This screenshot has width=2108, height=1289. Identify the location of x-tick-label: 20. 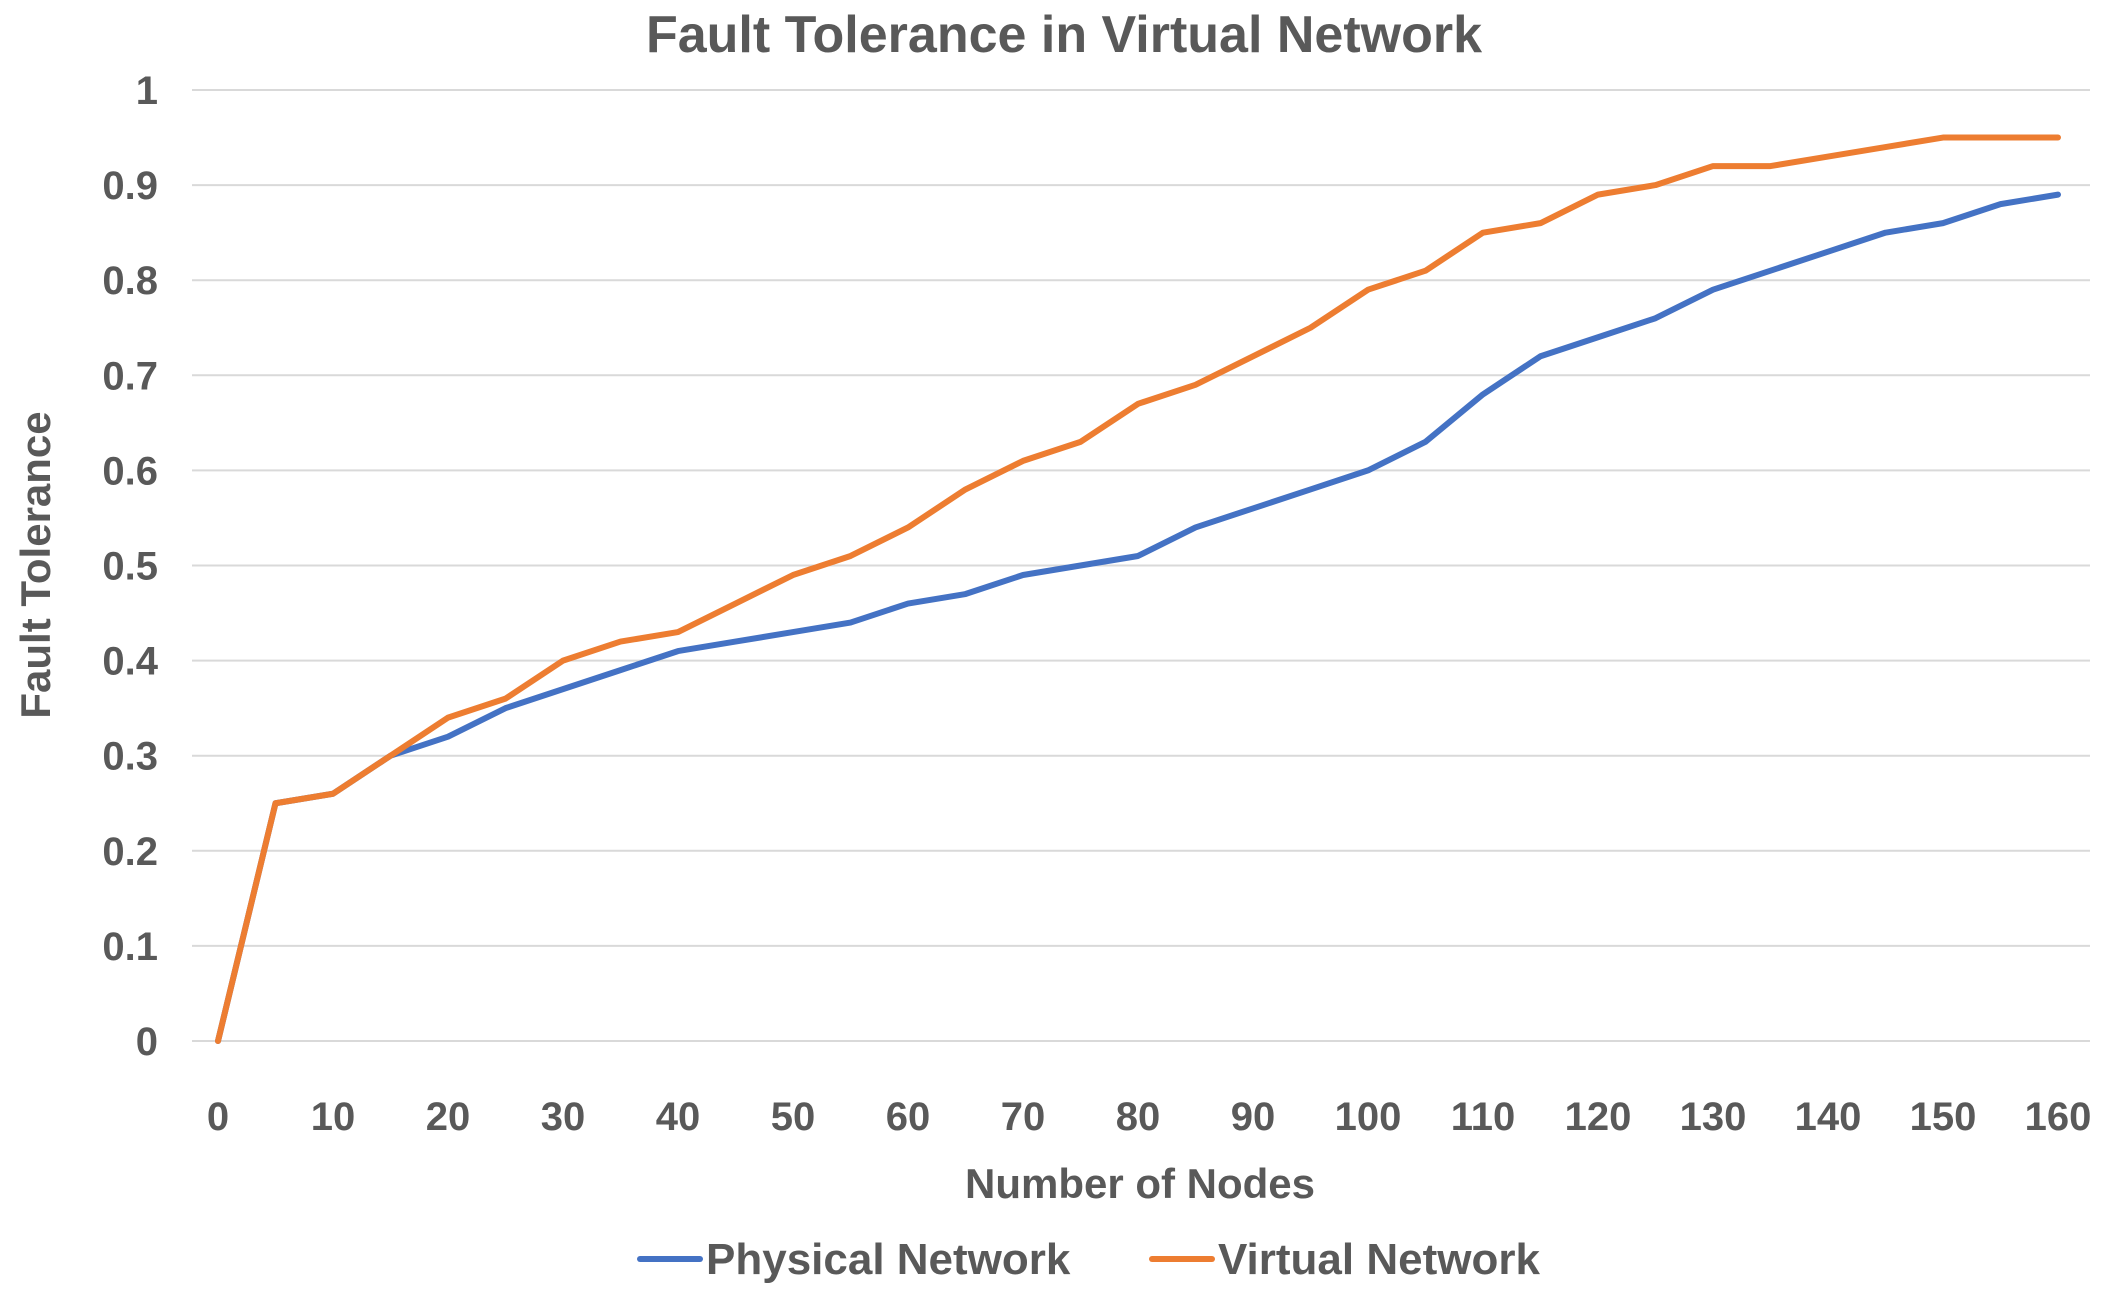
(448, 1117).